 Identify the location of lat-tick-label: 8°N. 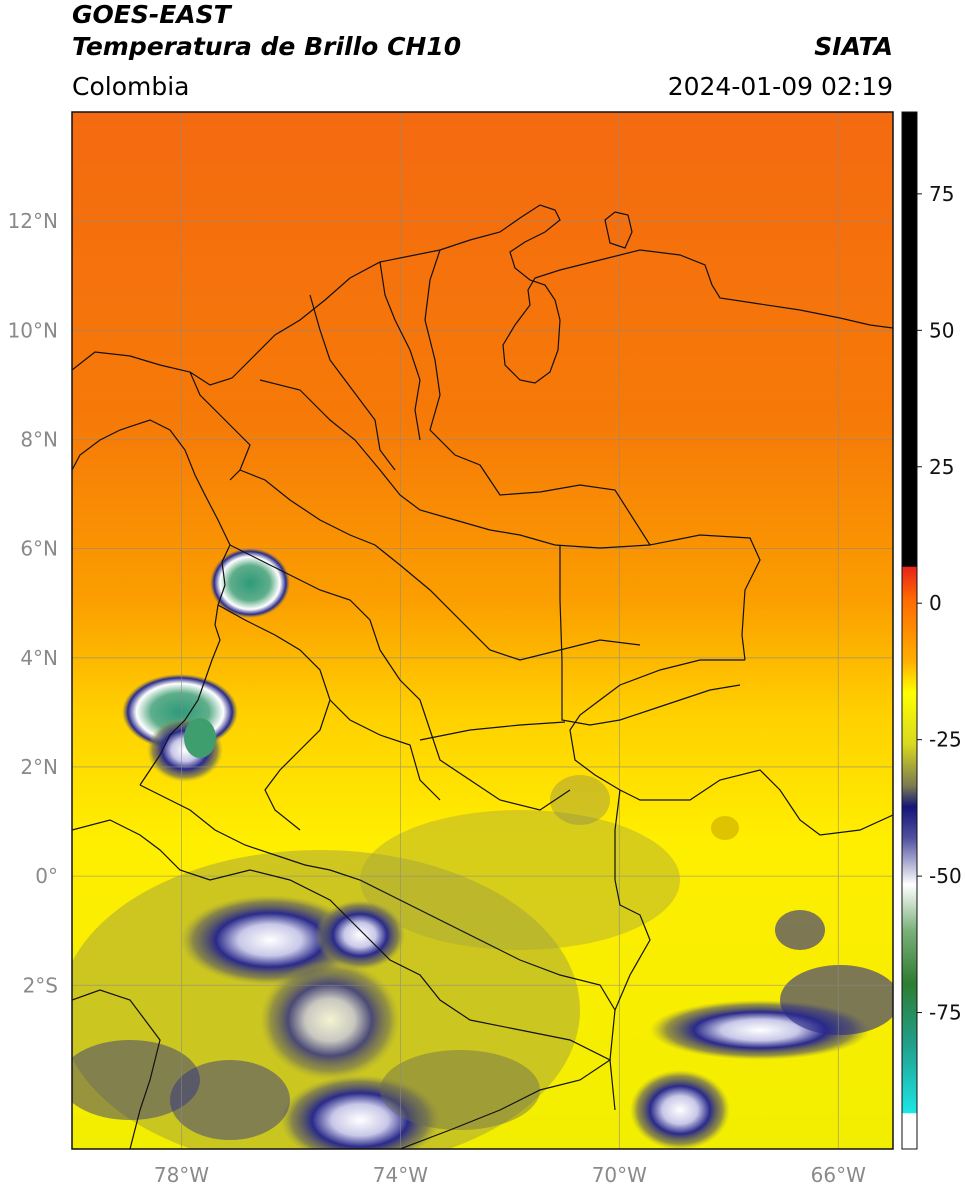
(39, 439).